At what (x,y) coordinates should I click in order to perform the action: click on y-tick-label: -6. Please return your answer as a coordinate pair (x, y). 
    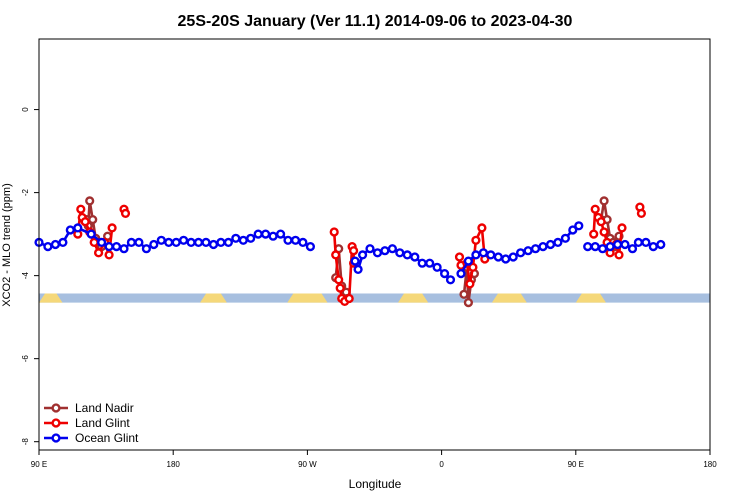
    Looking at the image, I should click on (25, 359).